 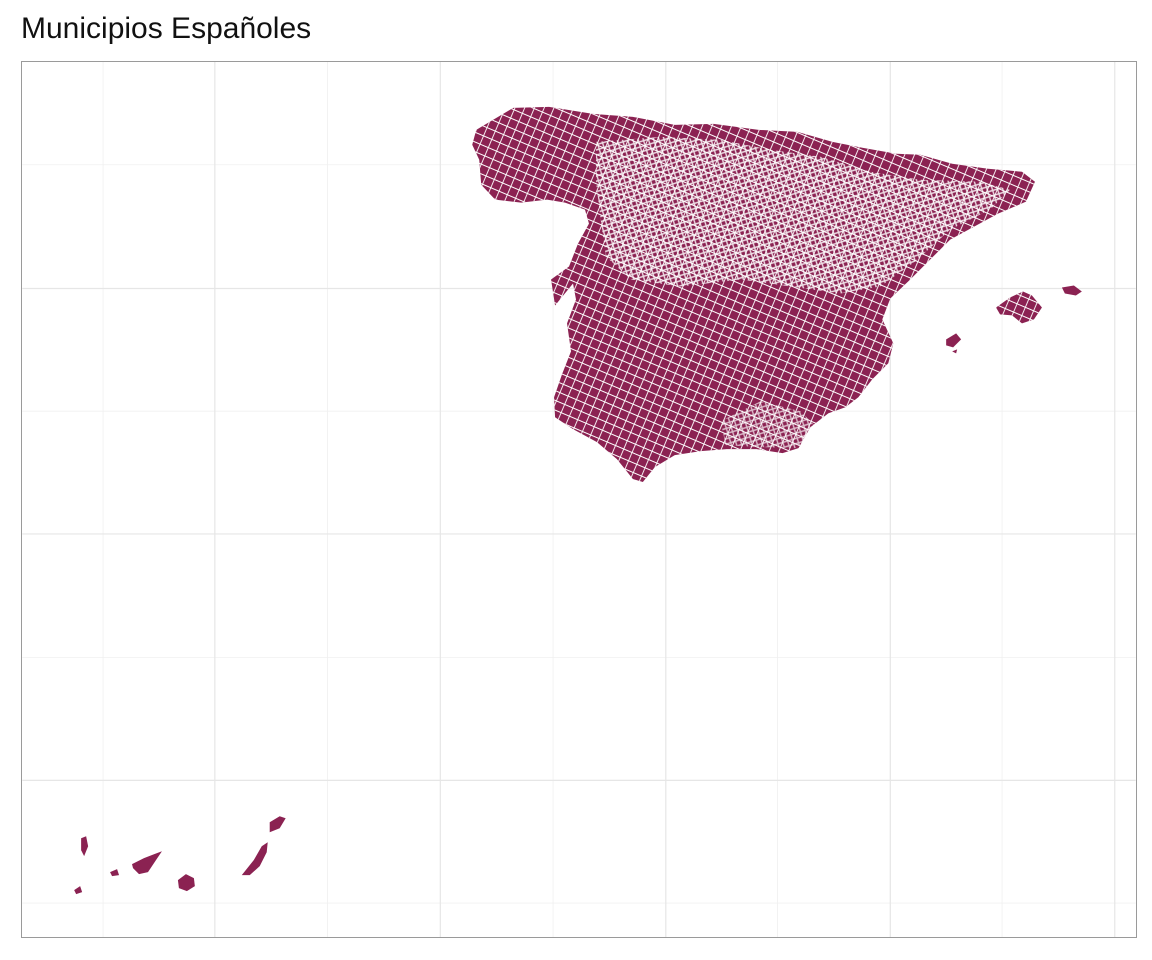 What do you see at coordinates (115, 873) in the screenshot?
I see `la-gomera-shape` at bounding box center [115, 873].